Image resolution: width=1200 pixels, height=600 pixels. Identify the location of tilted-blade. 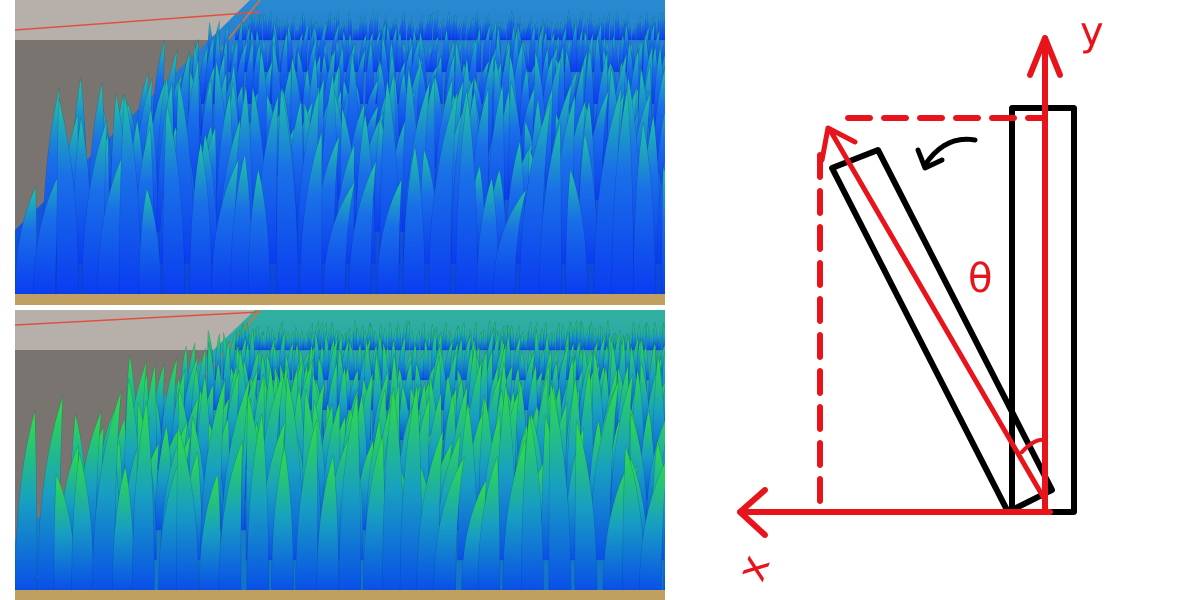
(942, 331).